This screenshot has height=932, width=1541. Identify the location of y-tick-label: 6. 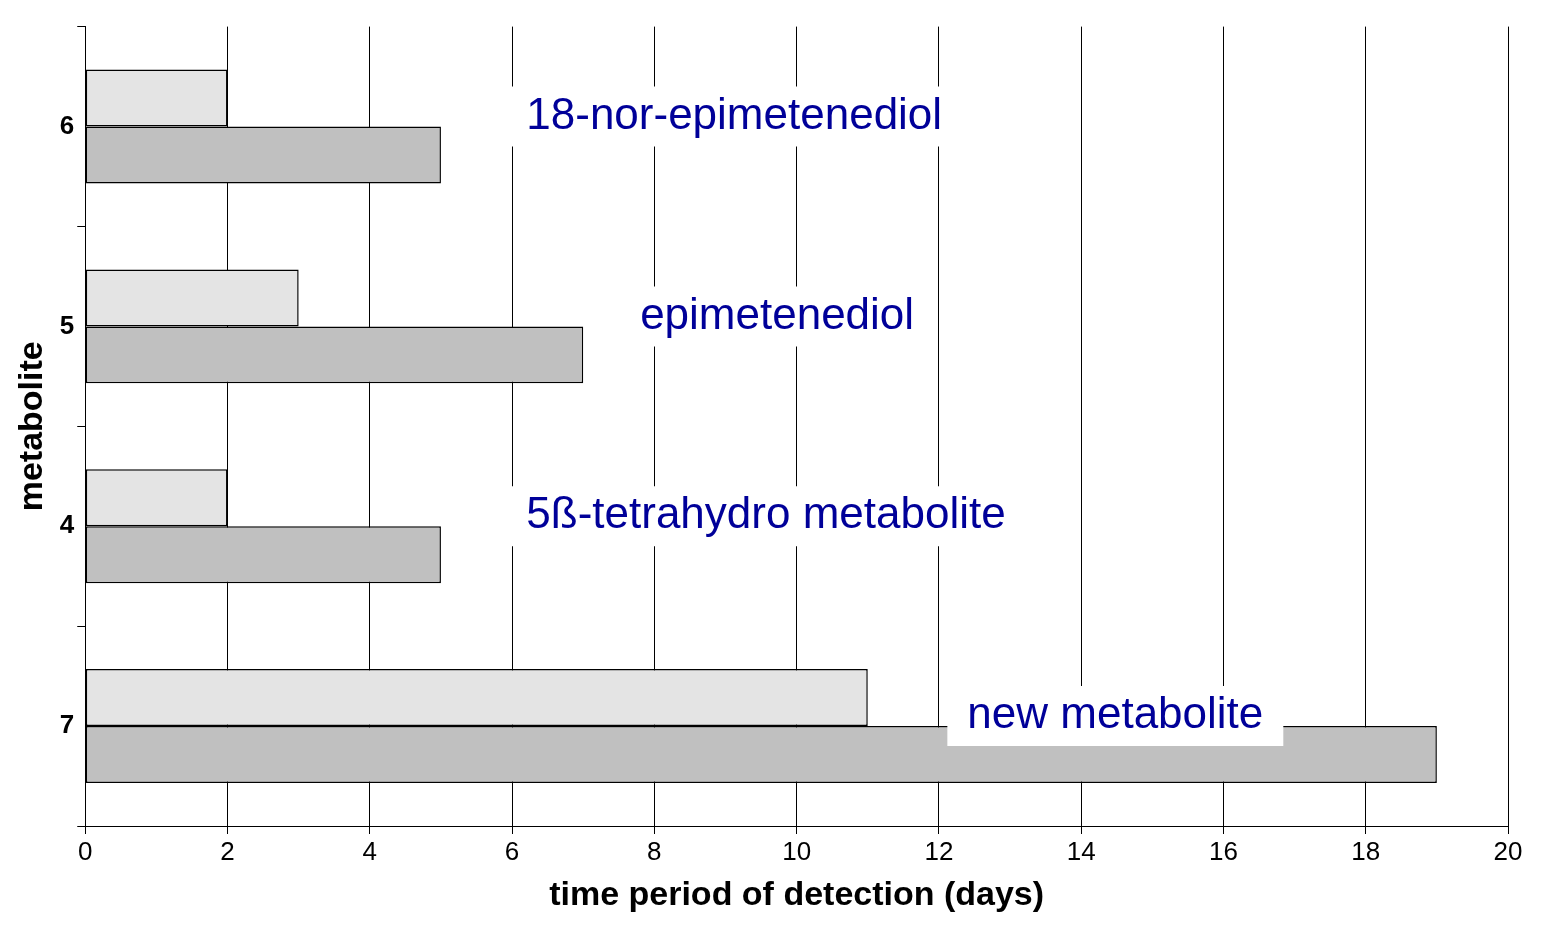
(67, 124).